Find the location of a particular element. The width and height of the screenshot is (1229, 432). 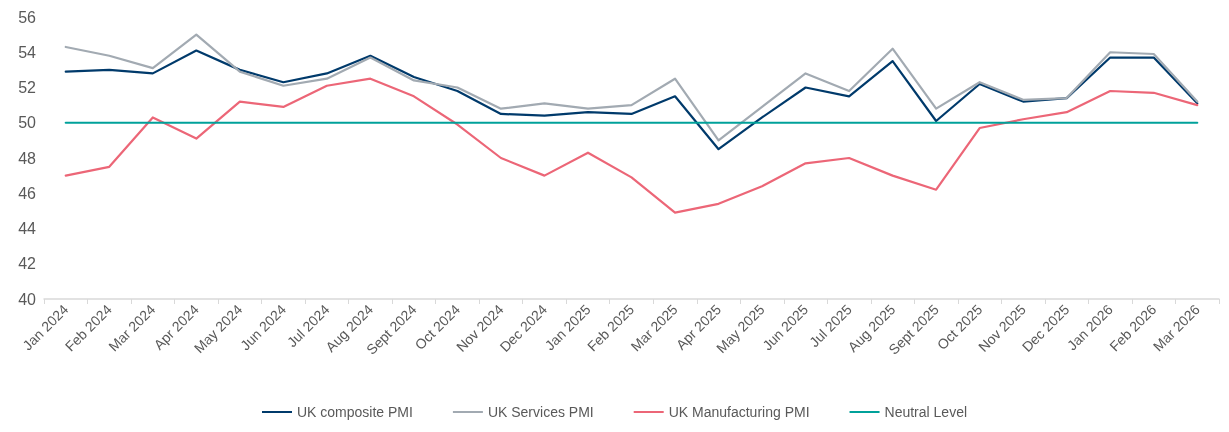

y-tick-label: 52 is located at coordinates (27, 87).